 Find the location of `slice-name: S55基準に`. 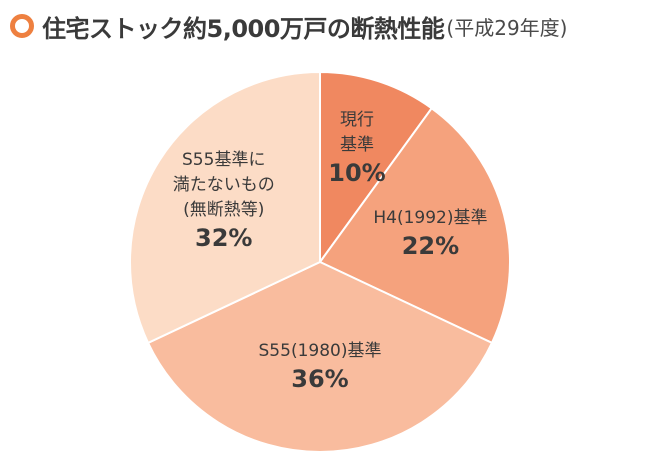

slice-name: S55基準に is located at coordinates (223, 160).